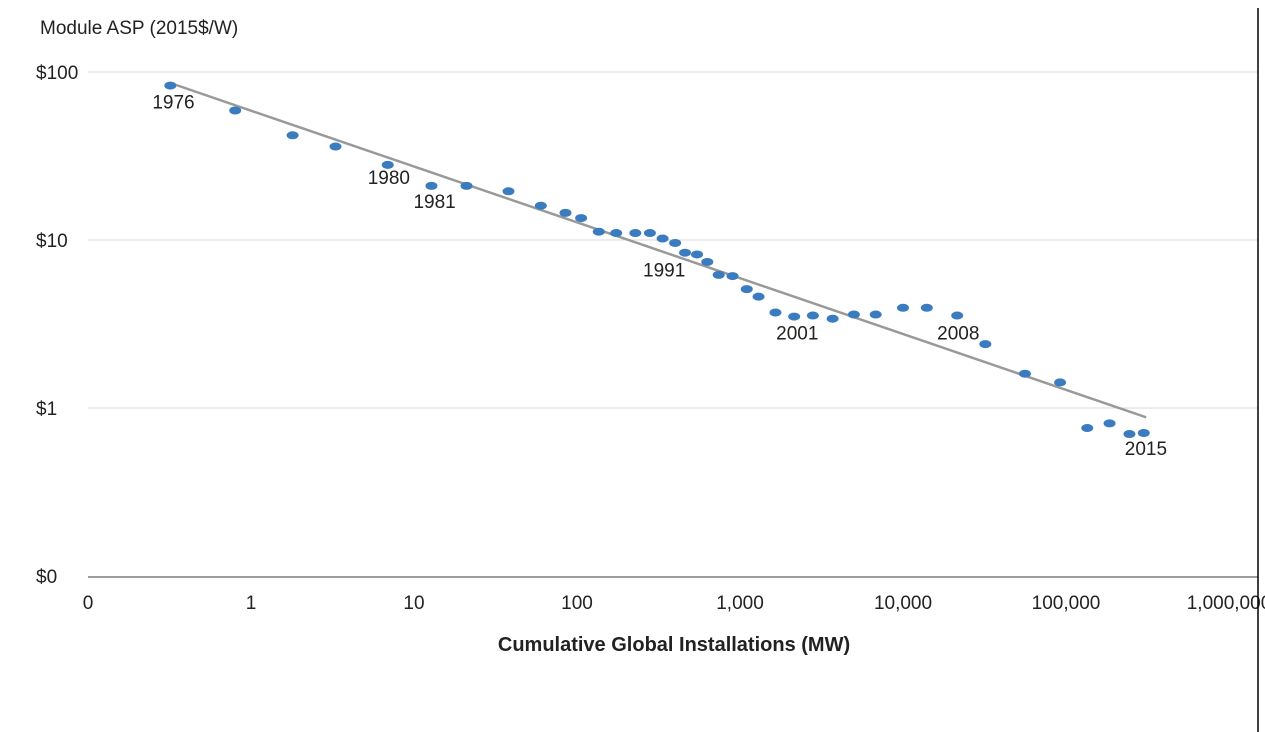 The height and width of the screenshot is (732, 1265). I want to click on x-tick-label: 100,000, so click(1066, 603).